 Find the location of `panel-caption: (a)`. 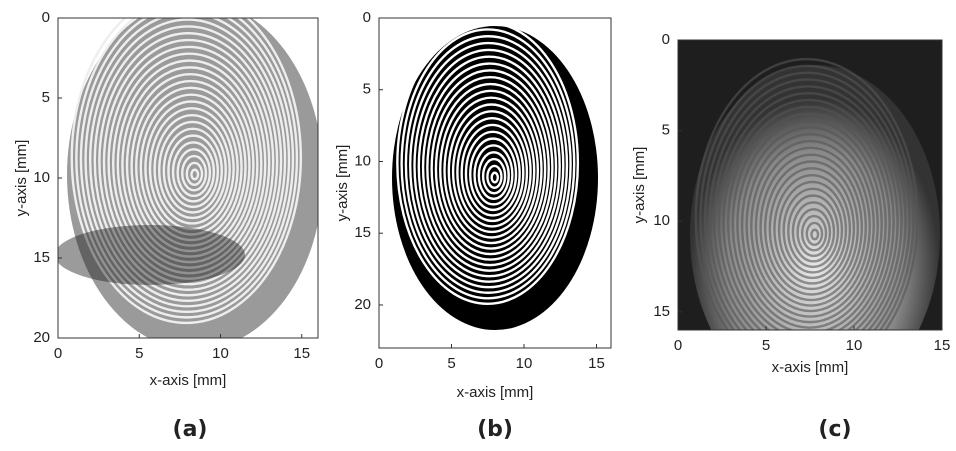

panel-caption: (a) is located at coordinates (190, 429).